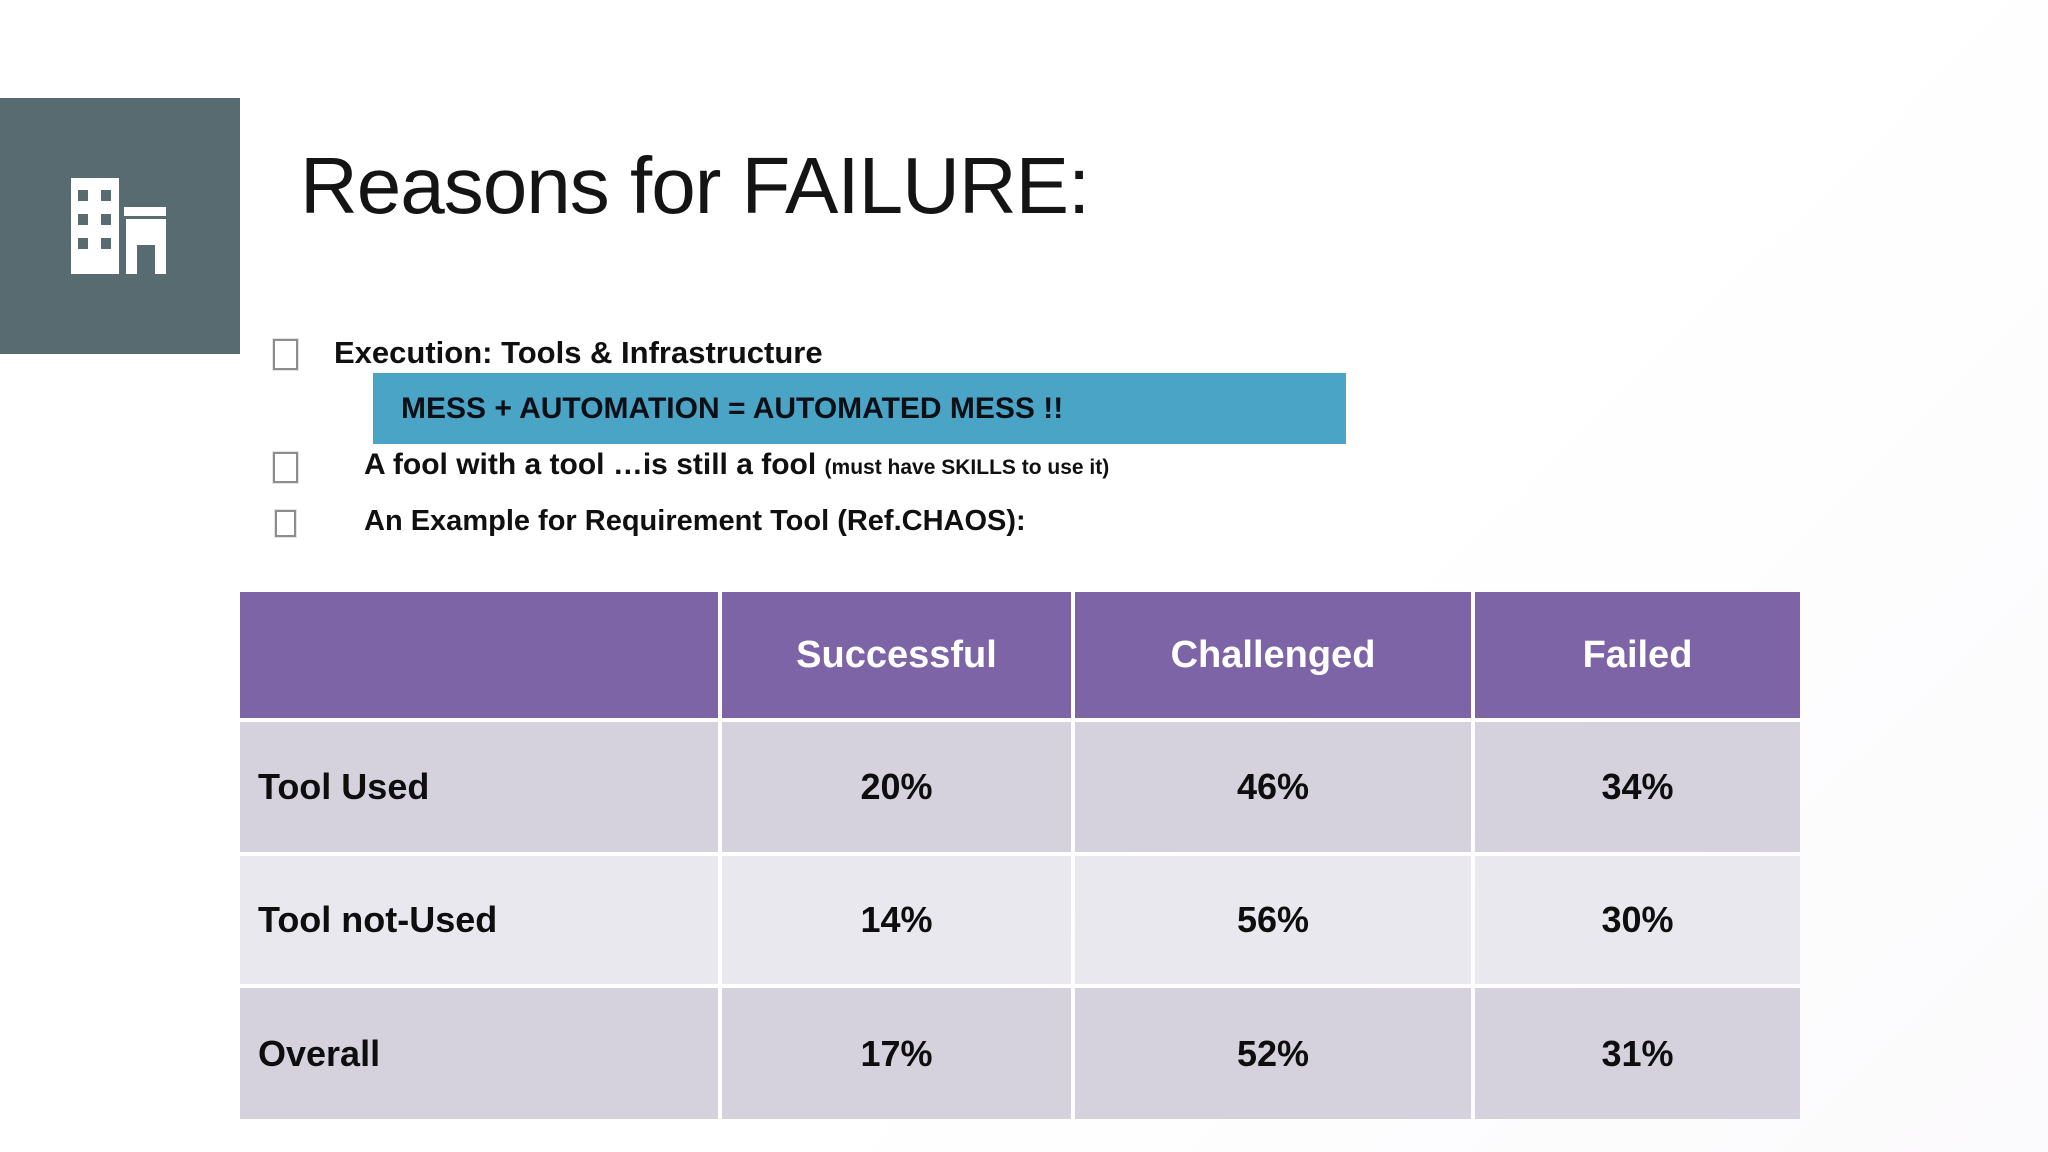  Describe the element at coordinates (1273, 787) in the screenshot. I see `cell-tool-used-challenged: 46%` at that location.